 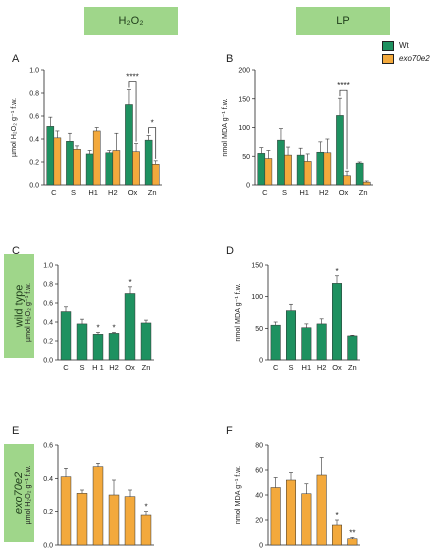 I want to click on legend-swatch-wt, so click(x=388, y=45).